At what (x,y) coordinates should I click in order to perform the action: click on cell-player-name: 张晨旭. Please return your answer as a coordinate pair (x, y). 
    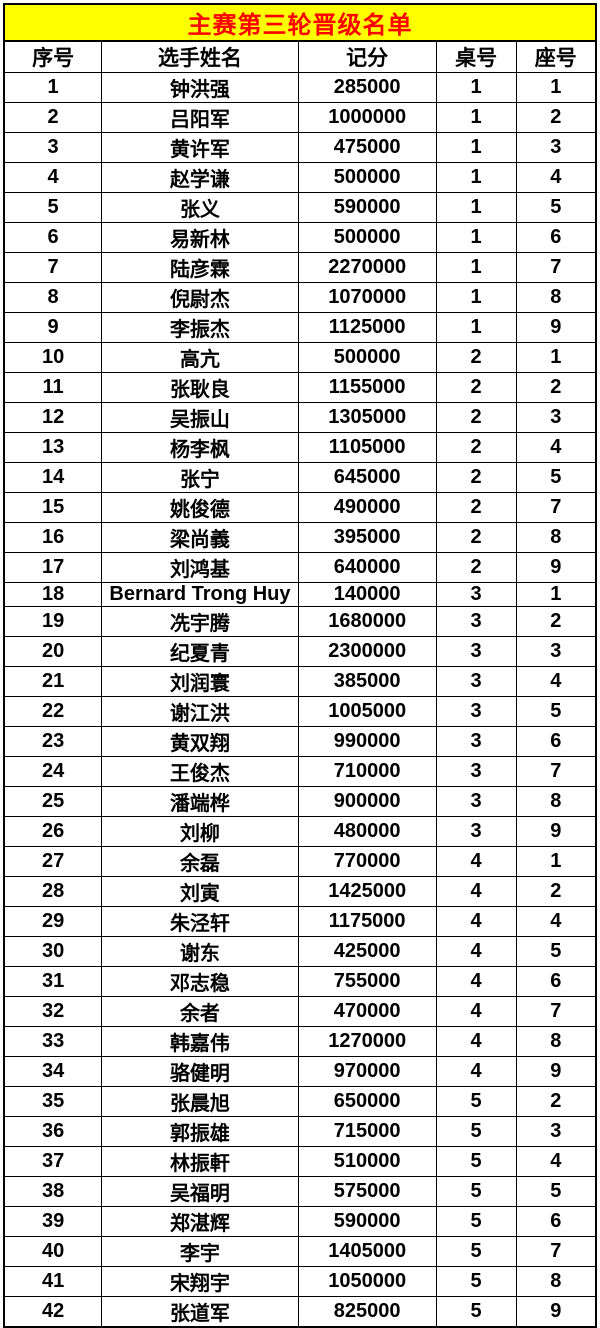
    Looking at the image, I should click on (200, 1101).